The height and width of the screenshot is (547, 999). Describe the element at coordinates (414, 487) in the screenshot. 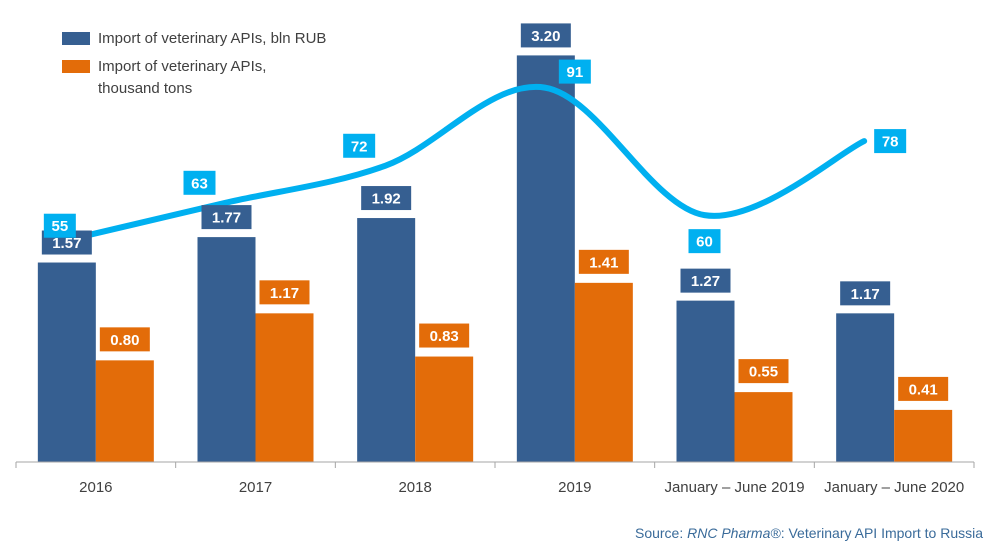

I see `x-tick-label: 2018` at that location.